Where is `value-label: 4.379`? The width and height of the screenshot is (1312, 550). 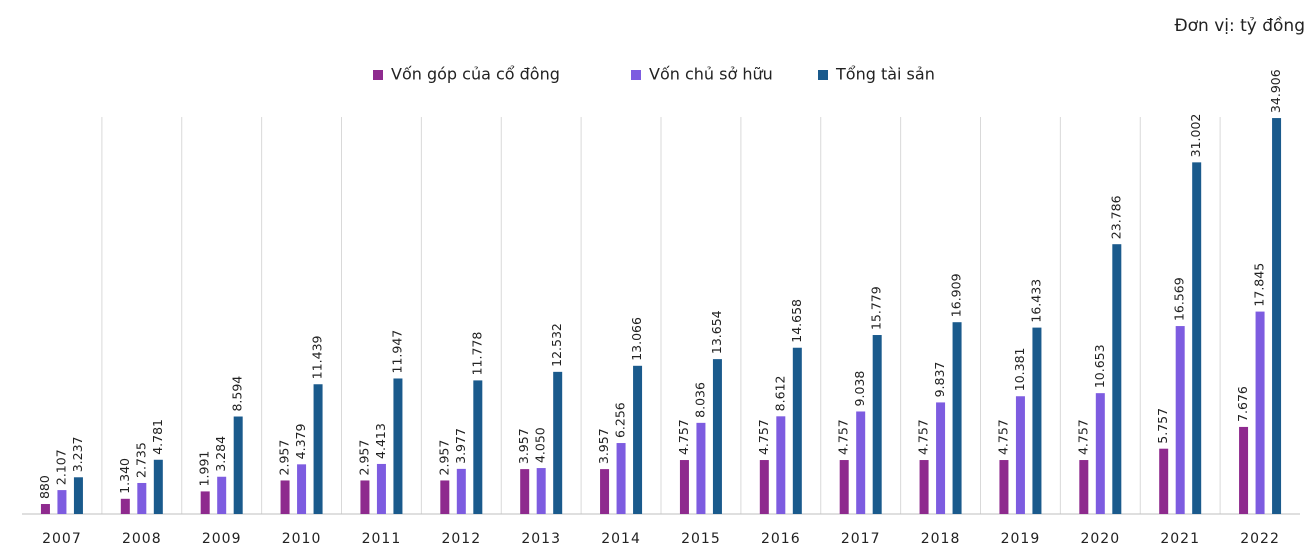 value-label: 4.379 is located at coordinates (300, 441).